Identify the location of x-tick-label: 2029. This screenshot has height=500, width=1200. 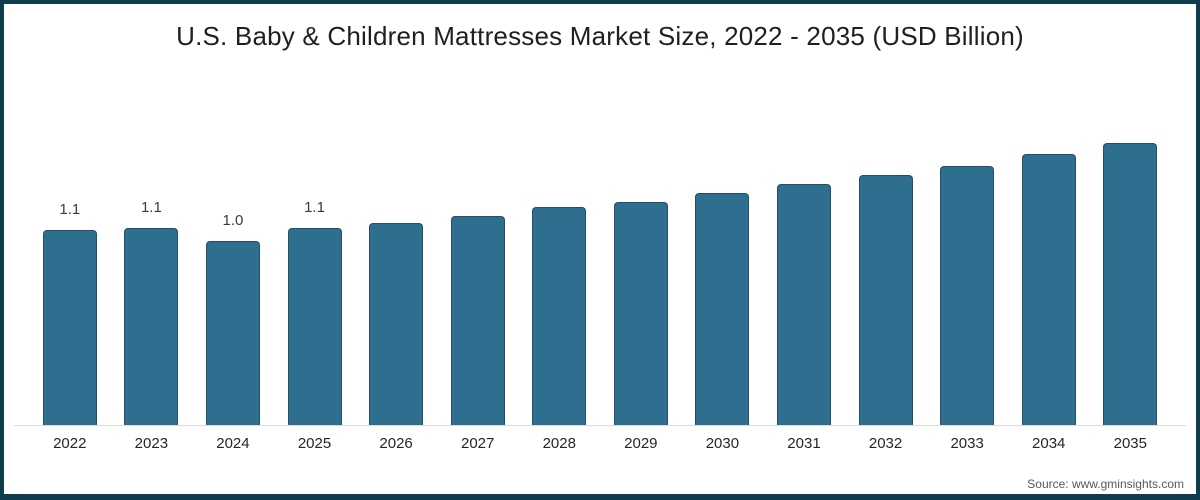
(641, 443).